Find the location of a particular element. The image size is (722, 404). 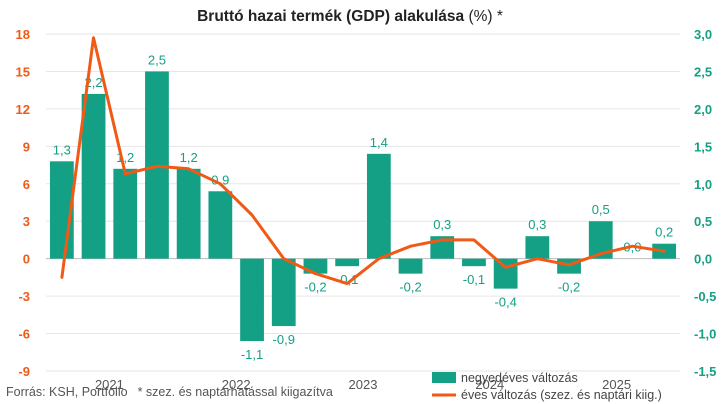

right-tick-label: -0,5 is located at coordinates (705, 296).